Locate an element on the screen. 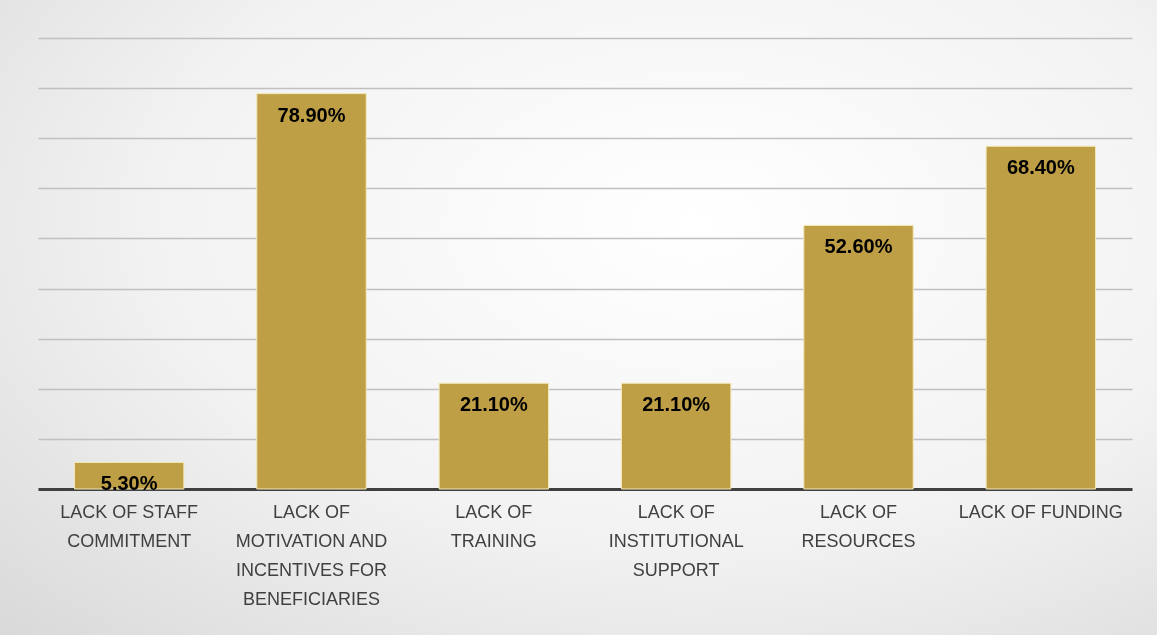  x-tick-label: LACK OF TRAINING is located at coordinates (493, 526).